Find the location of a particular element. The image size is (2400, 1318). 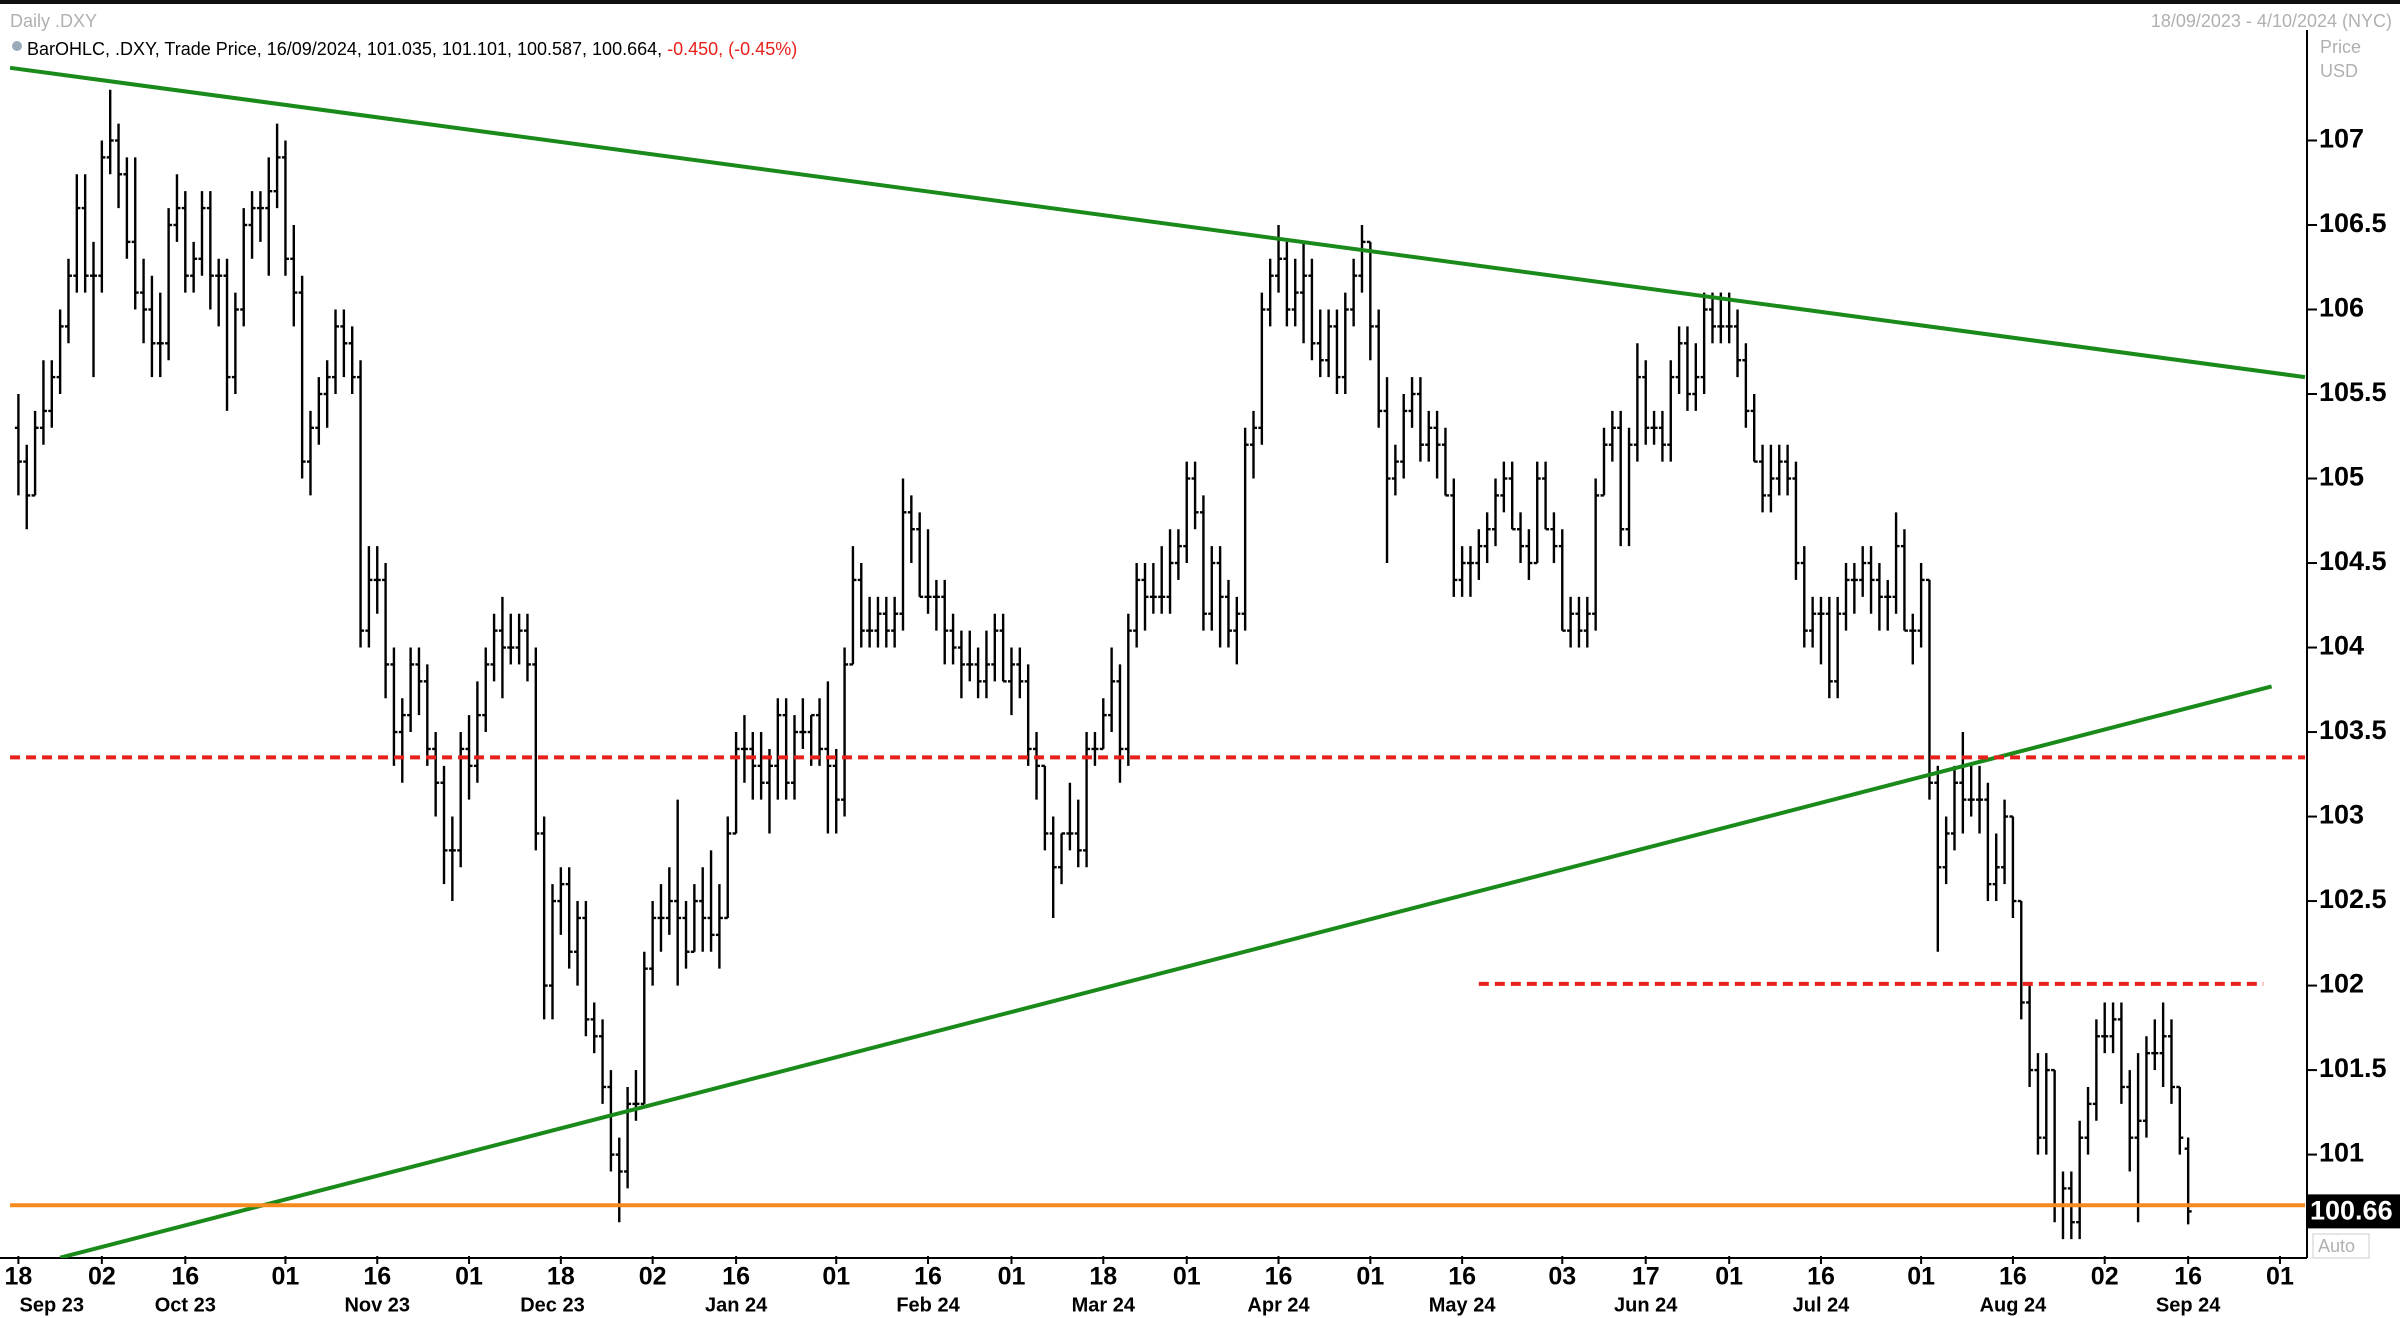

month-label: Sep 23 is located at coordinates (52, 1305).